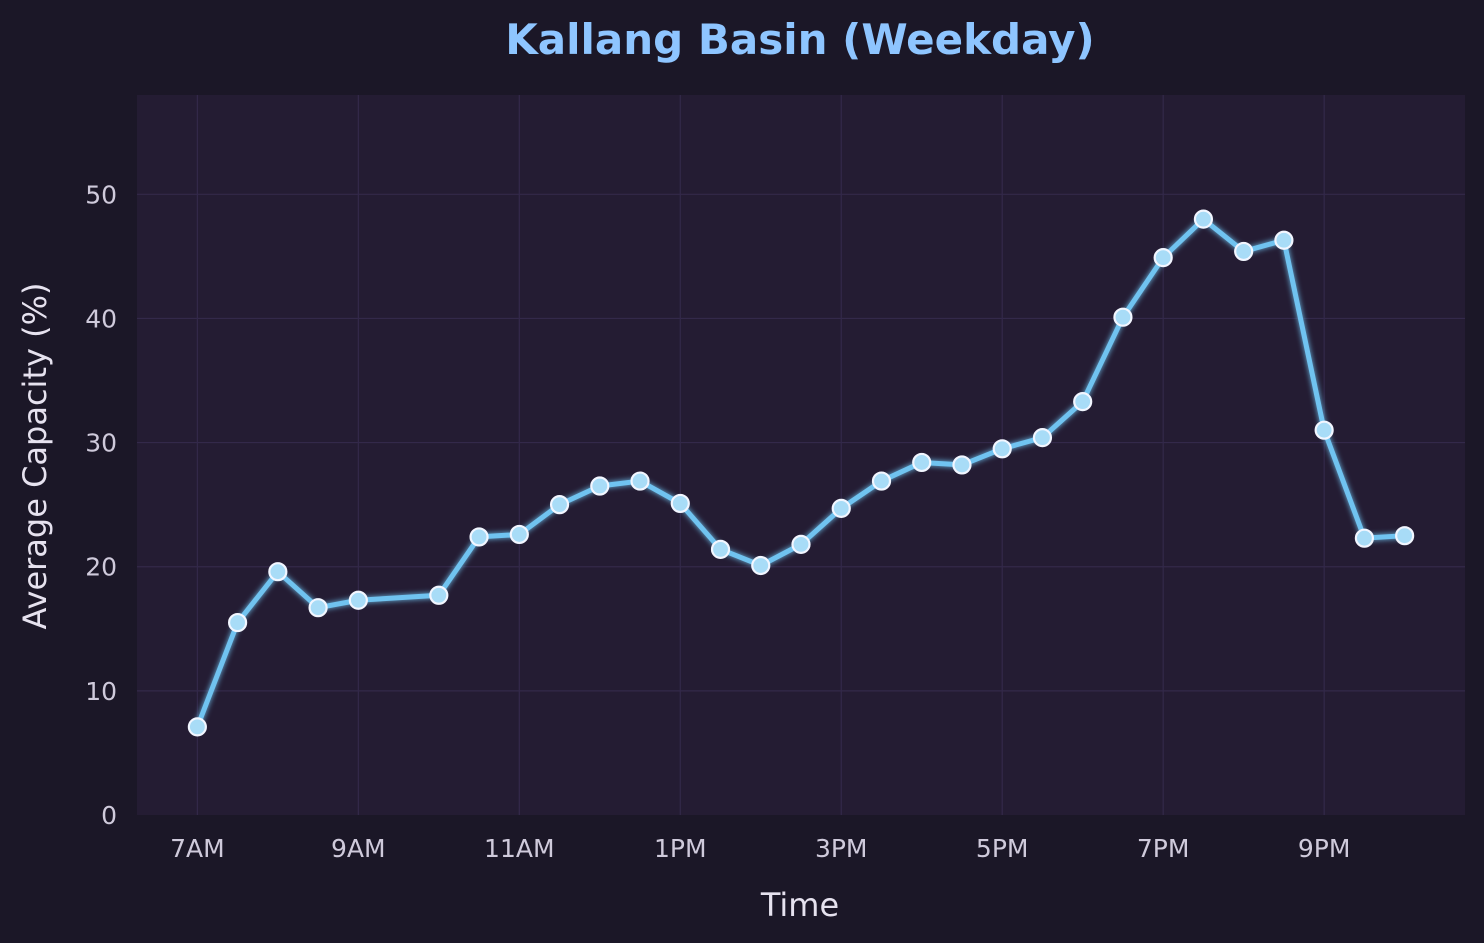 The image size is (1484, 943). What do you see at coordinates (1324, 848) in the screenshot?
I see `x-tick-label: 9PM` at bounding box center [1324, 848].